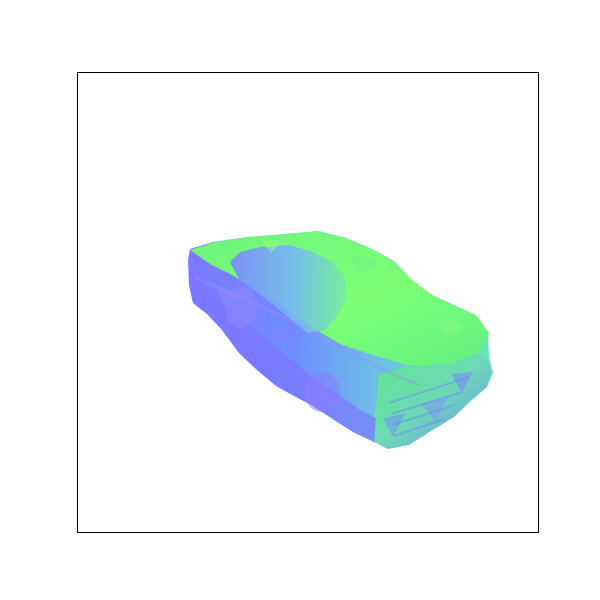 Image resolution: width=600 pixels, height=600 pixels. I want to click on front-grille, so click(429, 406).